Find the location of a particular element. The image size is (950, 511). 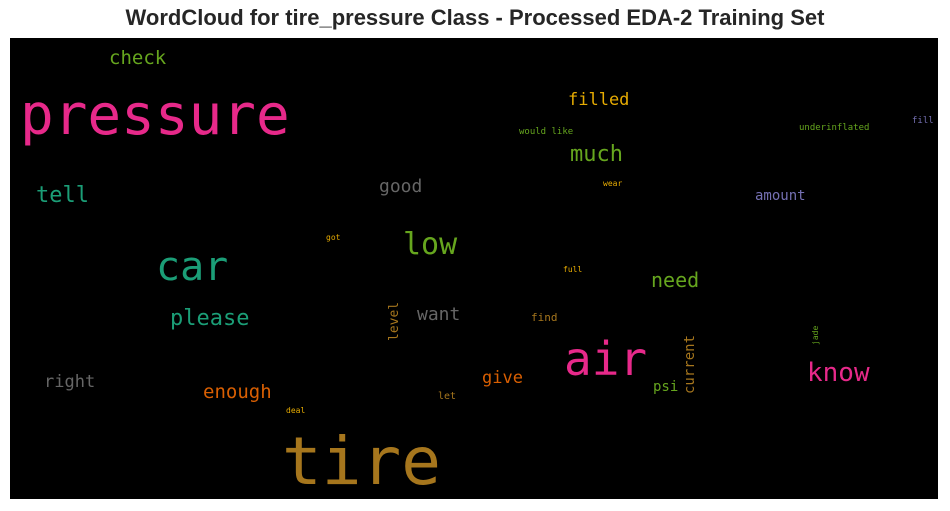

word-fill: fill is located at coordinates (923, 121).